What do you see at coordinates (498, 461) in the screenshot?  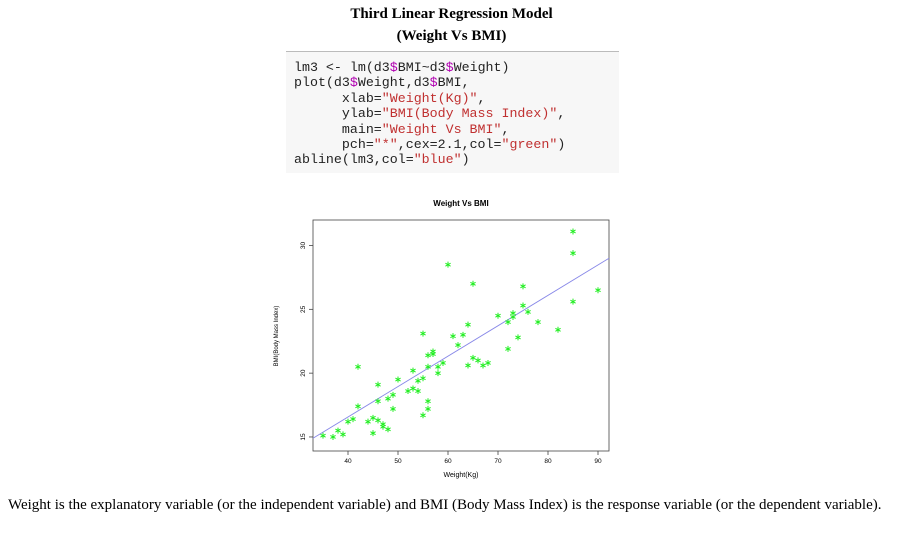 I see `x-tick-label: 70` at bounding box center [498, 461].